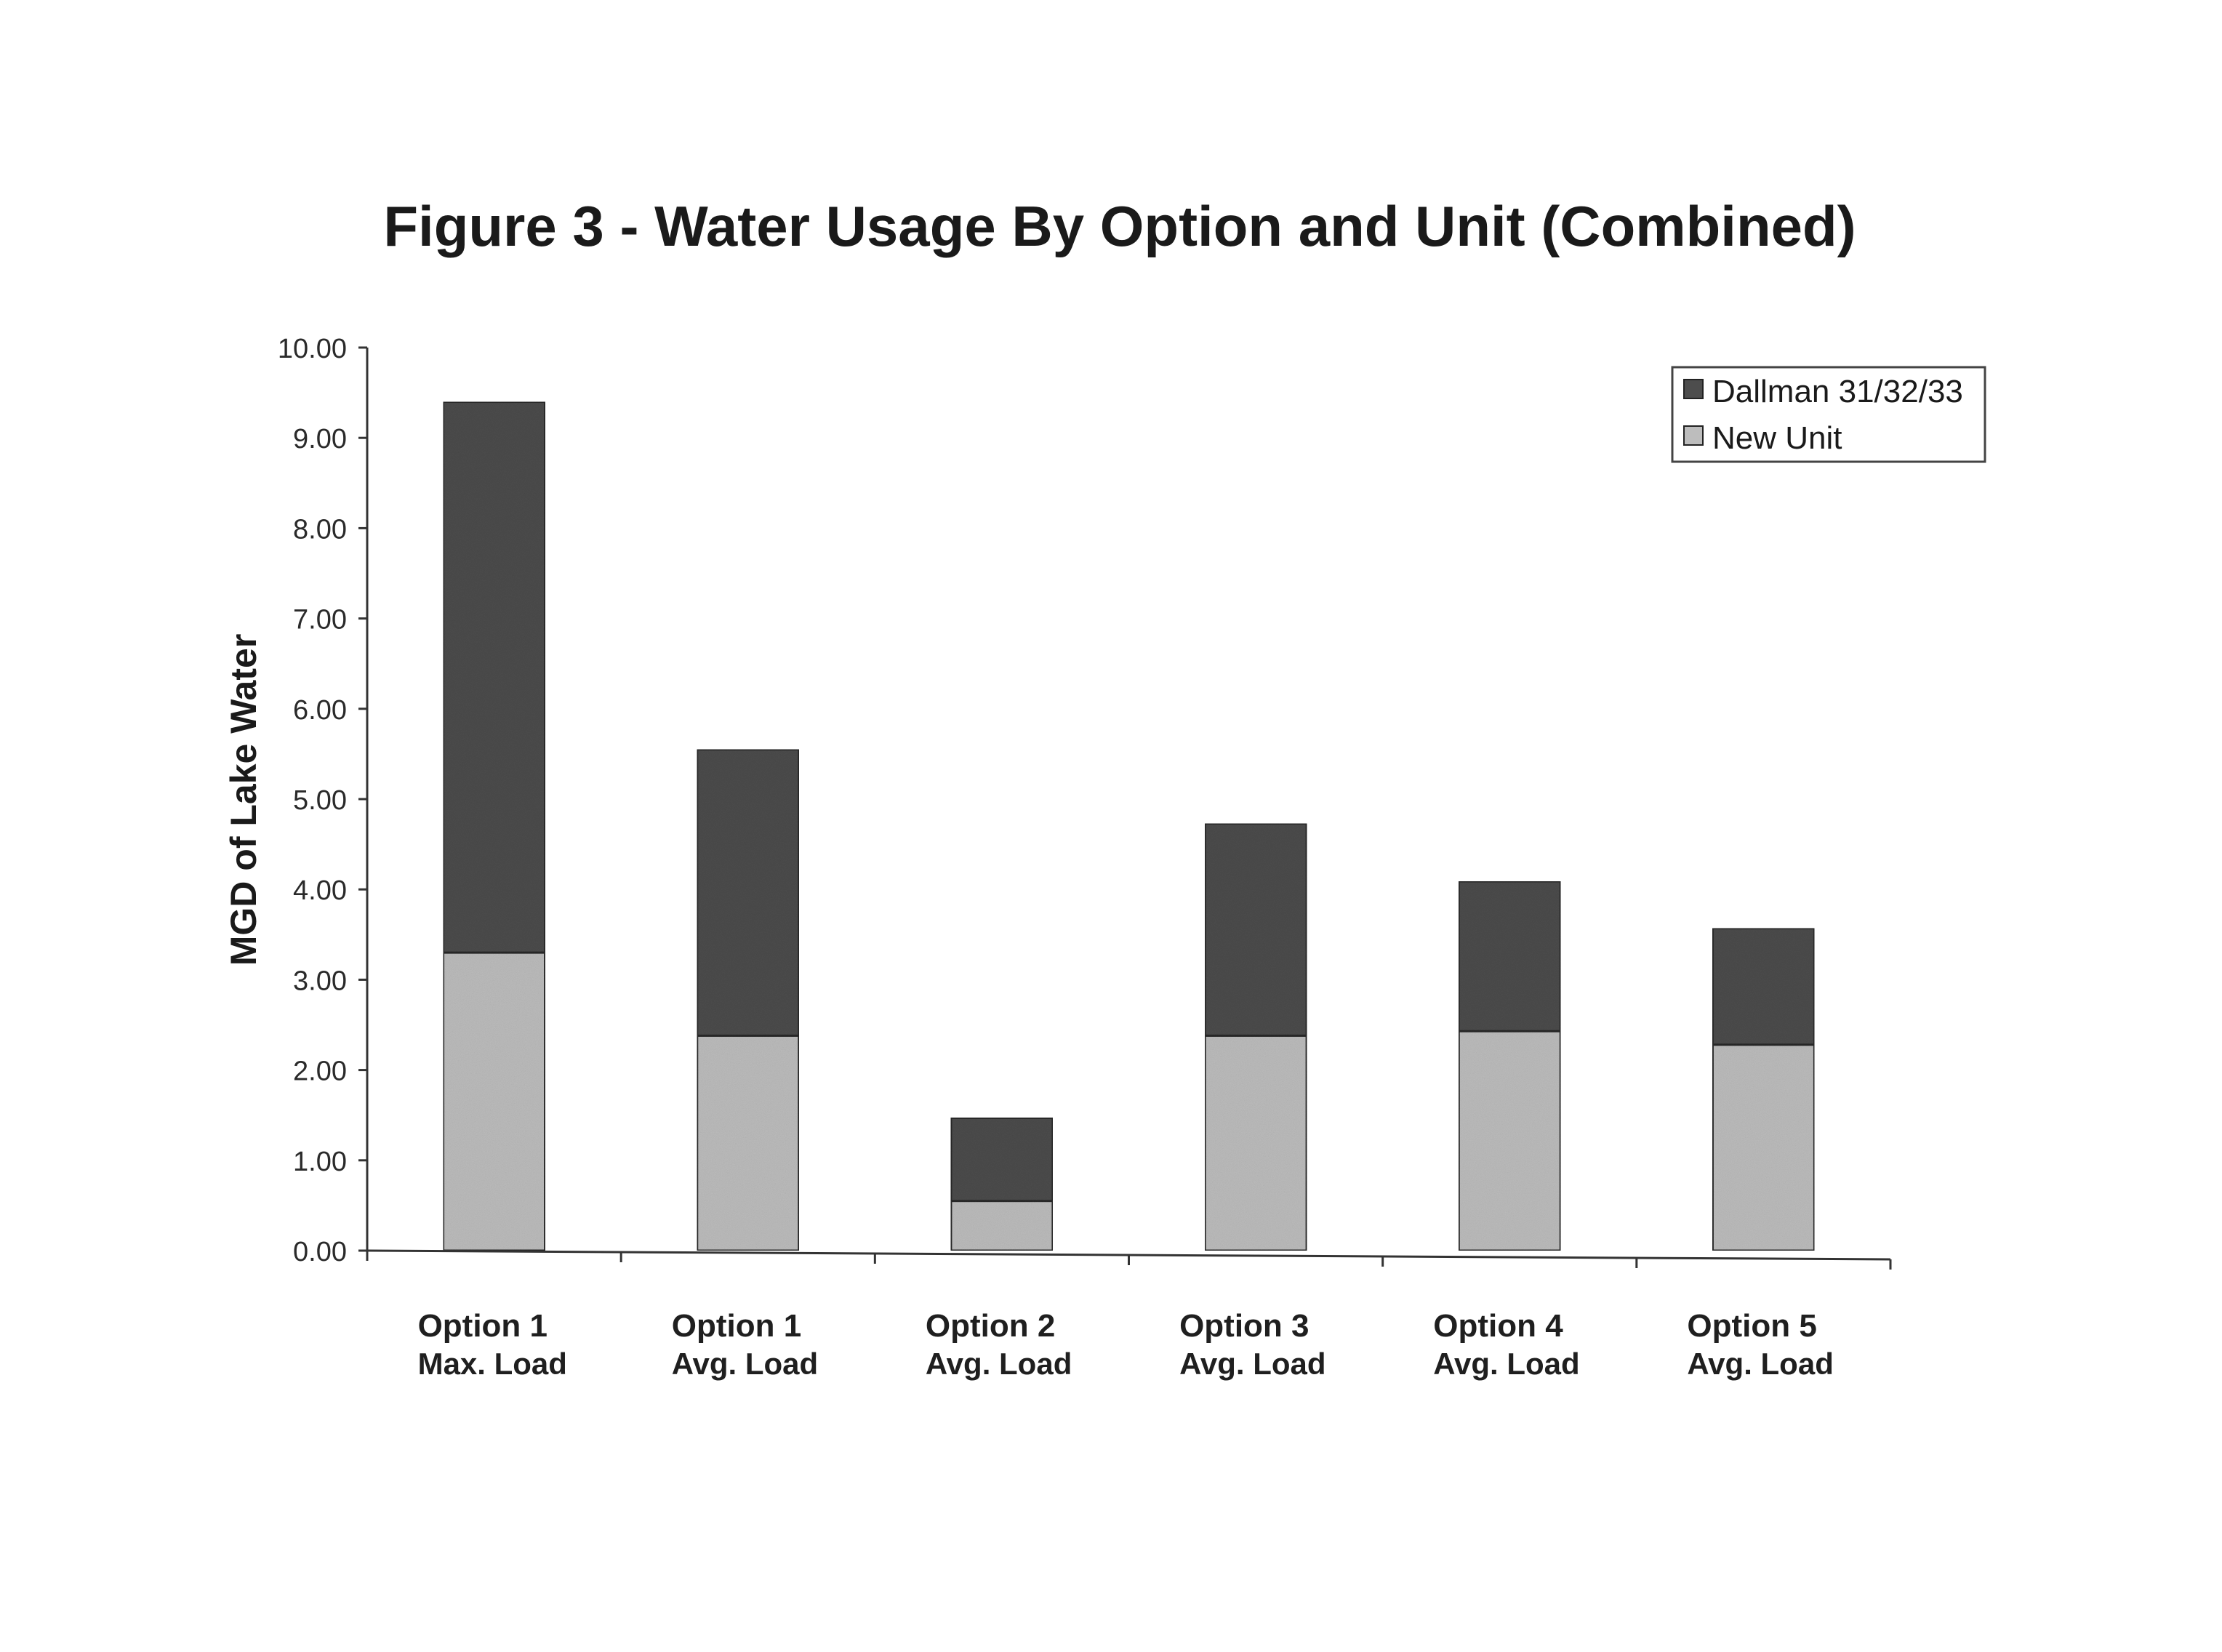  I want to click on legend-swatch-new-unit, so click(1693, 435).